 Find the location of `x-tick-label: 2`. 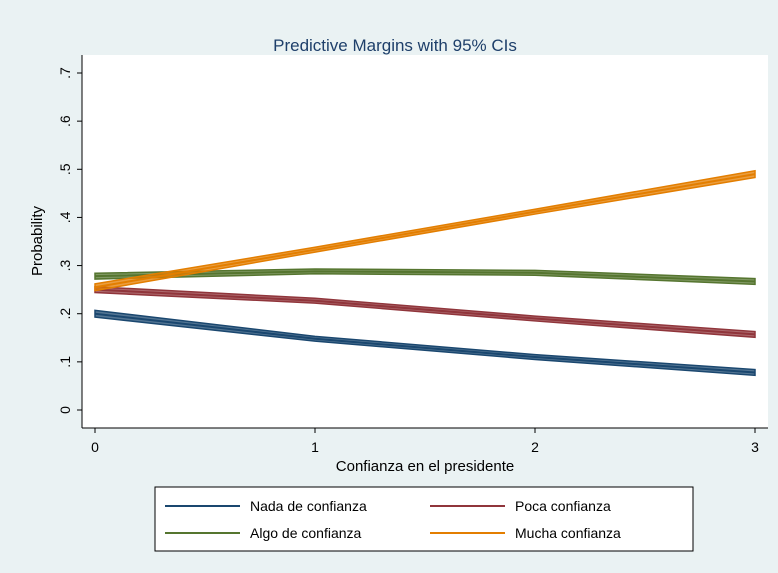

x-tick-label: 2 is located at coordinates (535, 447).